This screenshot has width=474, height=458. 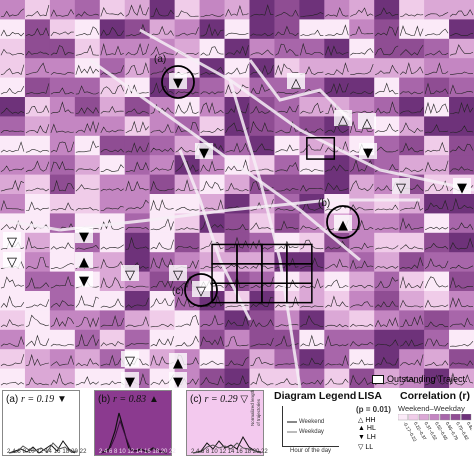 I want to click on map-label-c: (c), so click(x=178, y=291).